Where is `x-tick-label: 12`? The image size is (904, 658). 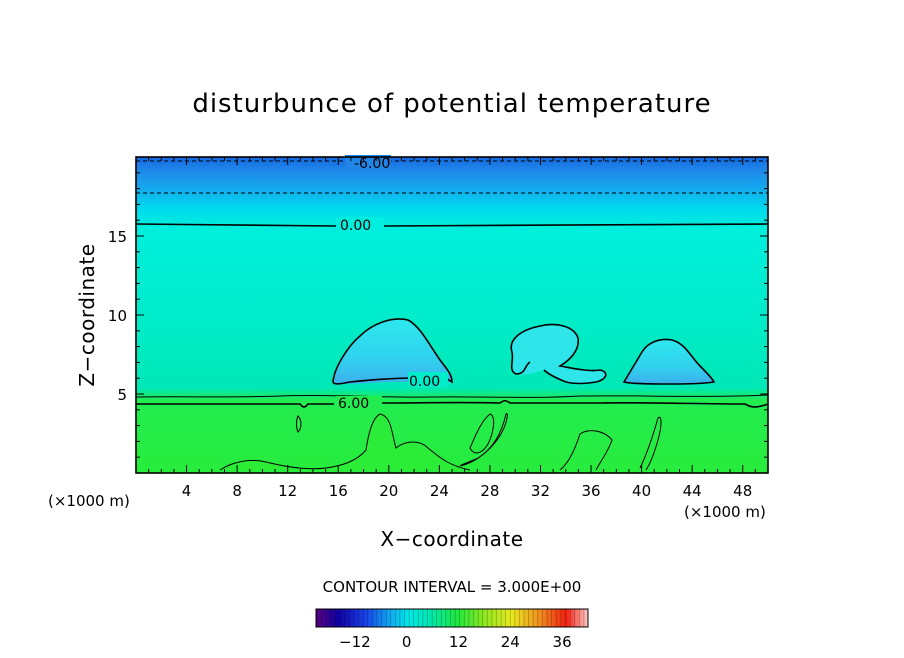 x-tick-label: 12 is located at coordinates (287, 491).